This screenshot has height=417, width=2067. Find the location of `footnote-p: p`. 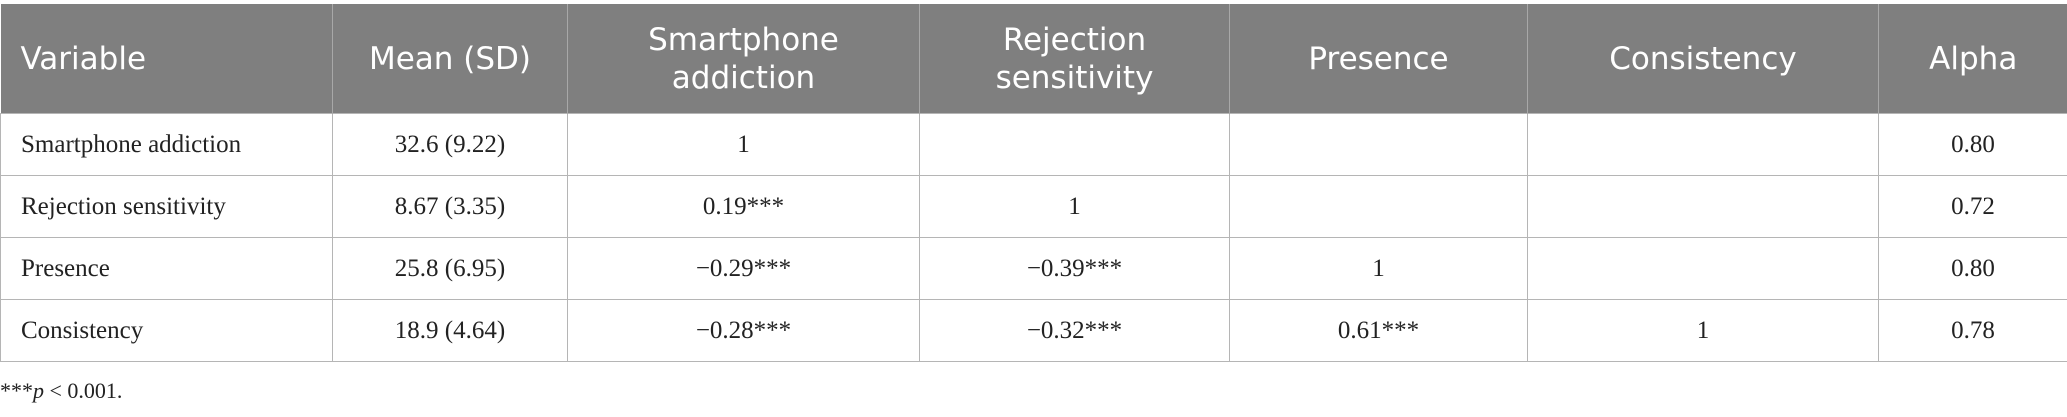

footnote-p: p is located at coordinates (38, 390).